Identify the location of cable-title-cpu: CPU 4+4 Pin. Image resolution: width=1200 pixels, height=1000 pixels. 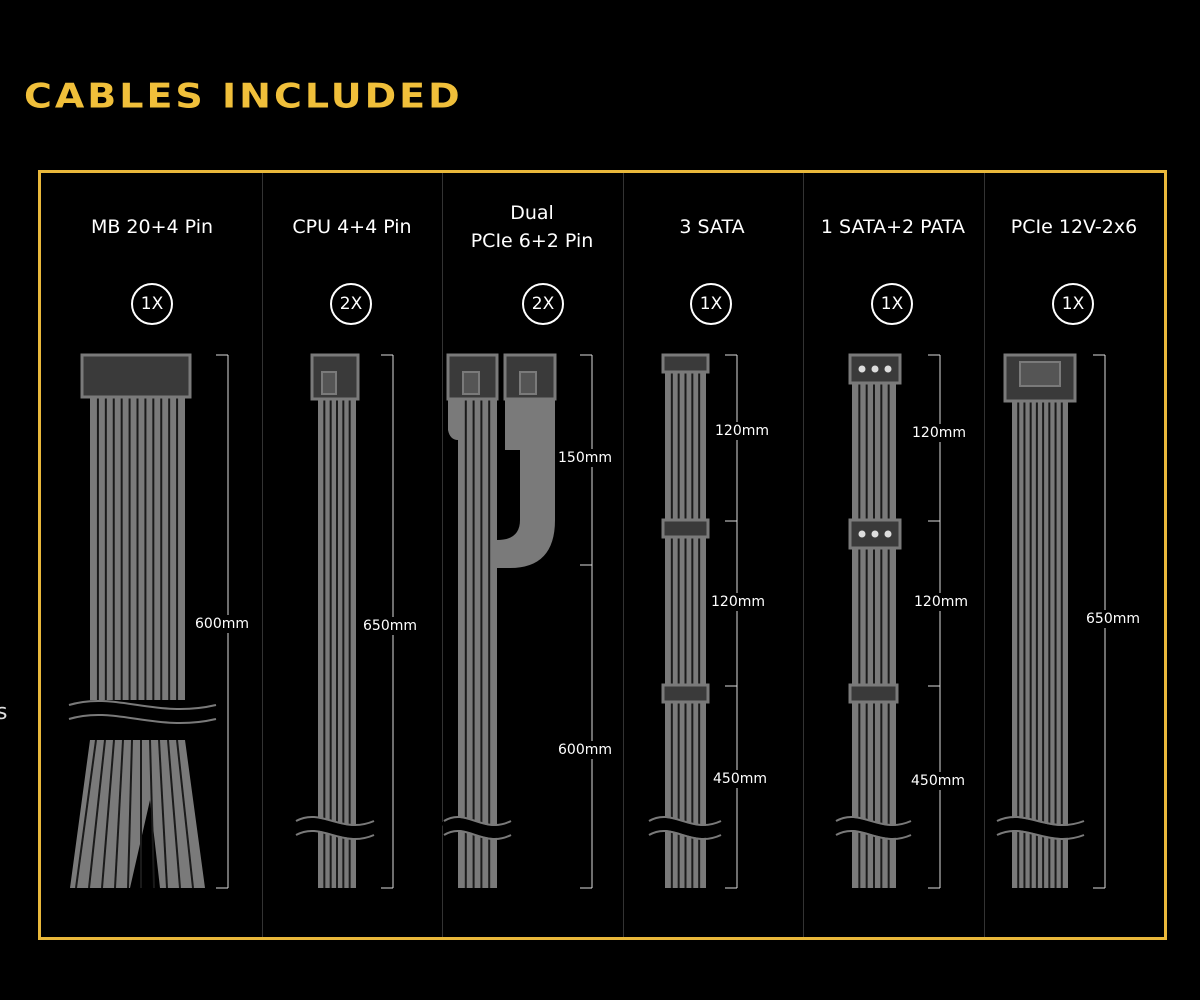
(352, 227).